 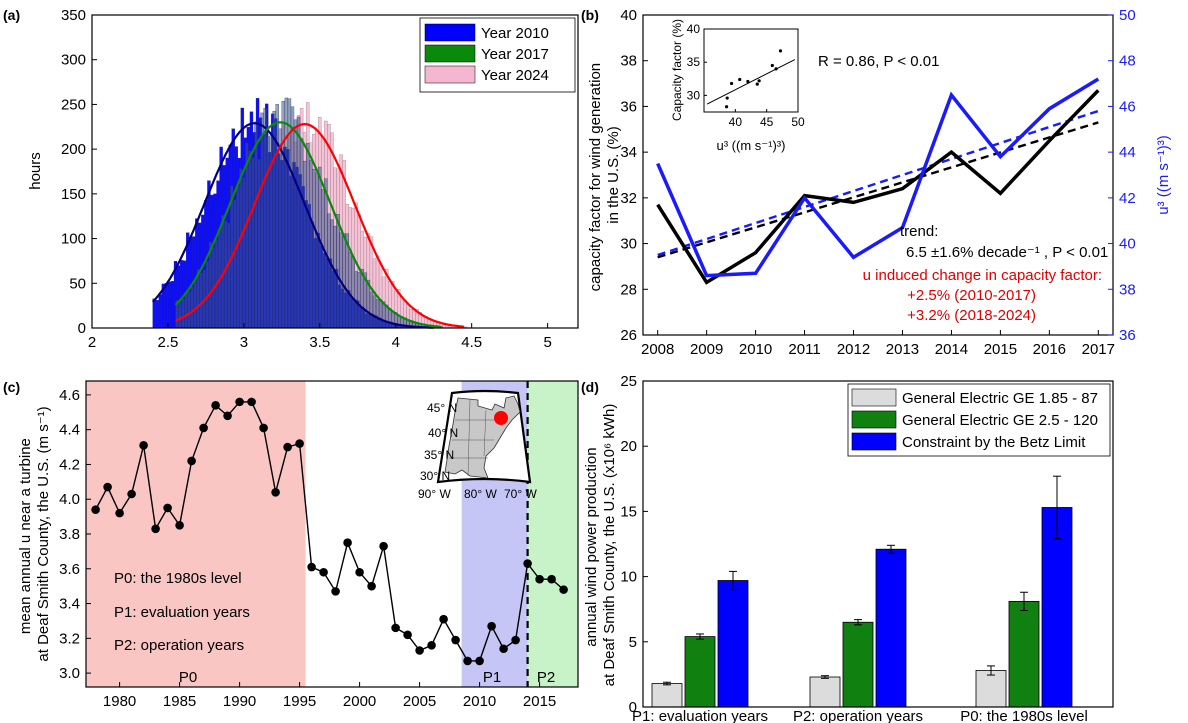 What do you see at coordinates (862, 591) in the screenshot?
I see `panel-d-bars` at bounding box center [862, 591].